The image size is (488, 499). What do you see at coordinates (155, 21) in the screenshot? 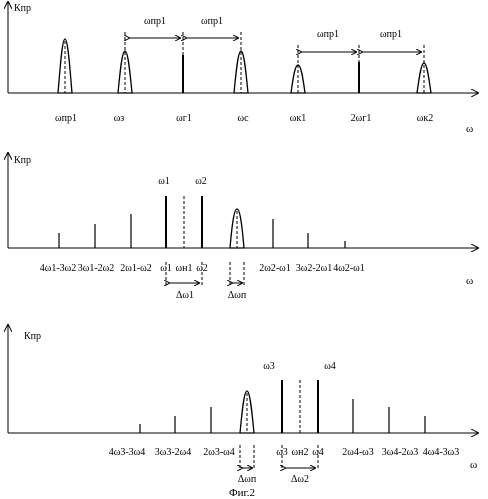
I see `span-label-1: ωпр1` at bounding box center [155, 21].